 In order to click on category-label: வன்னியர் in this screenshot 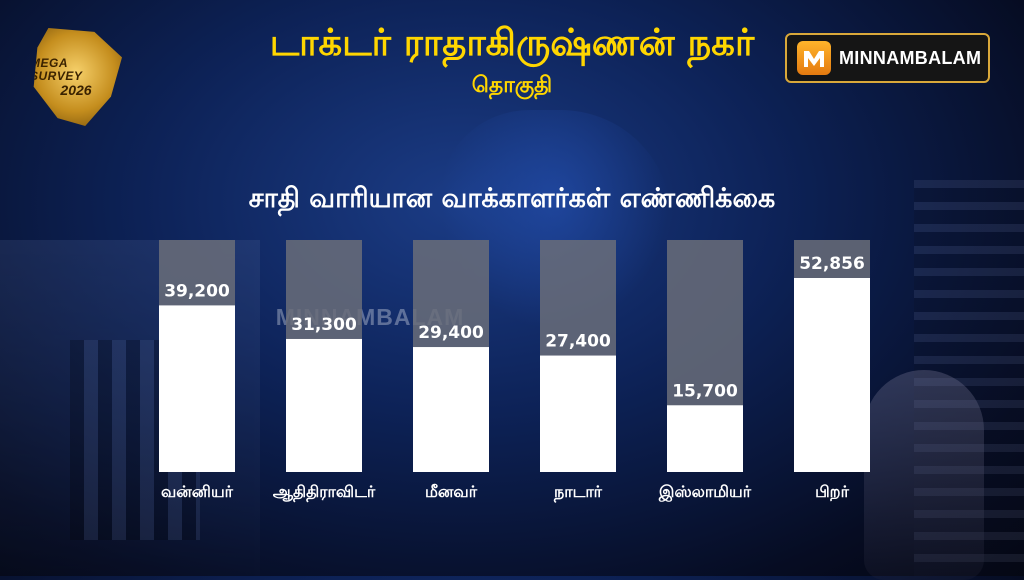, I will do `click(197, 491)`.